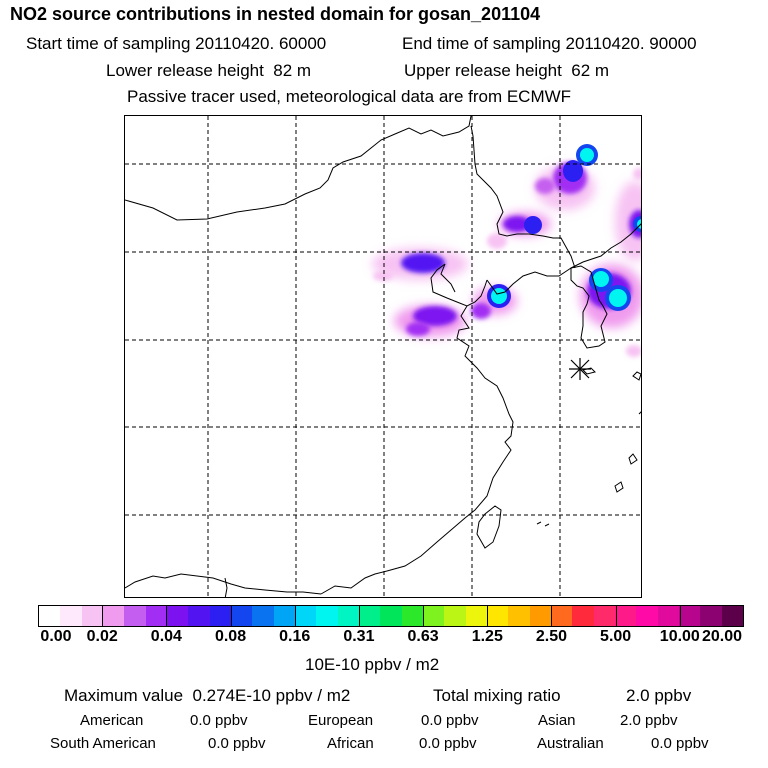  What do you see at coordinates (103, 743) in the screenshot?
I see `source-south-american-label: South American` at bounding box center [103, 743].